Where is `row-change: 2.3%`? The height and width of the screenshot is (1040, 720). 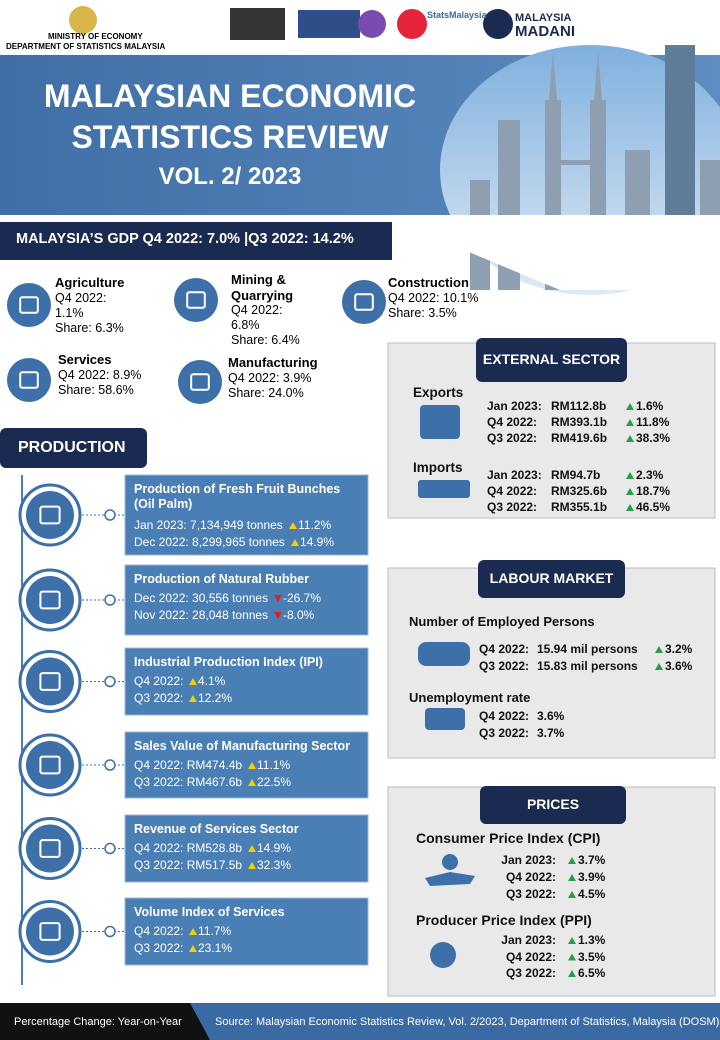
row-change: 2.3% is located at coordinates (650, 475).